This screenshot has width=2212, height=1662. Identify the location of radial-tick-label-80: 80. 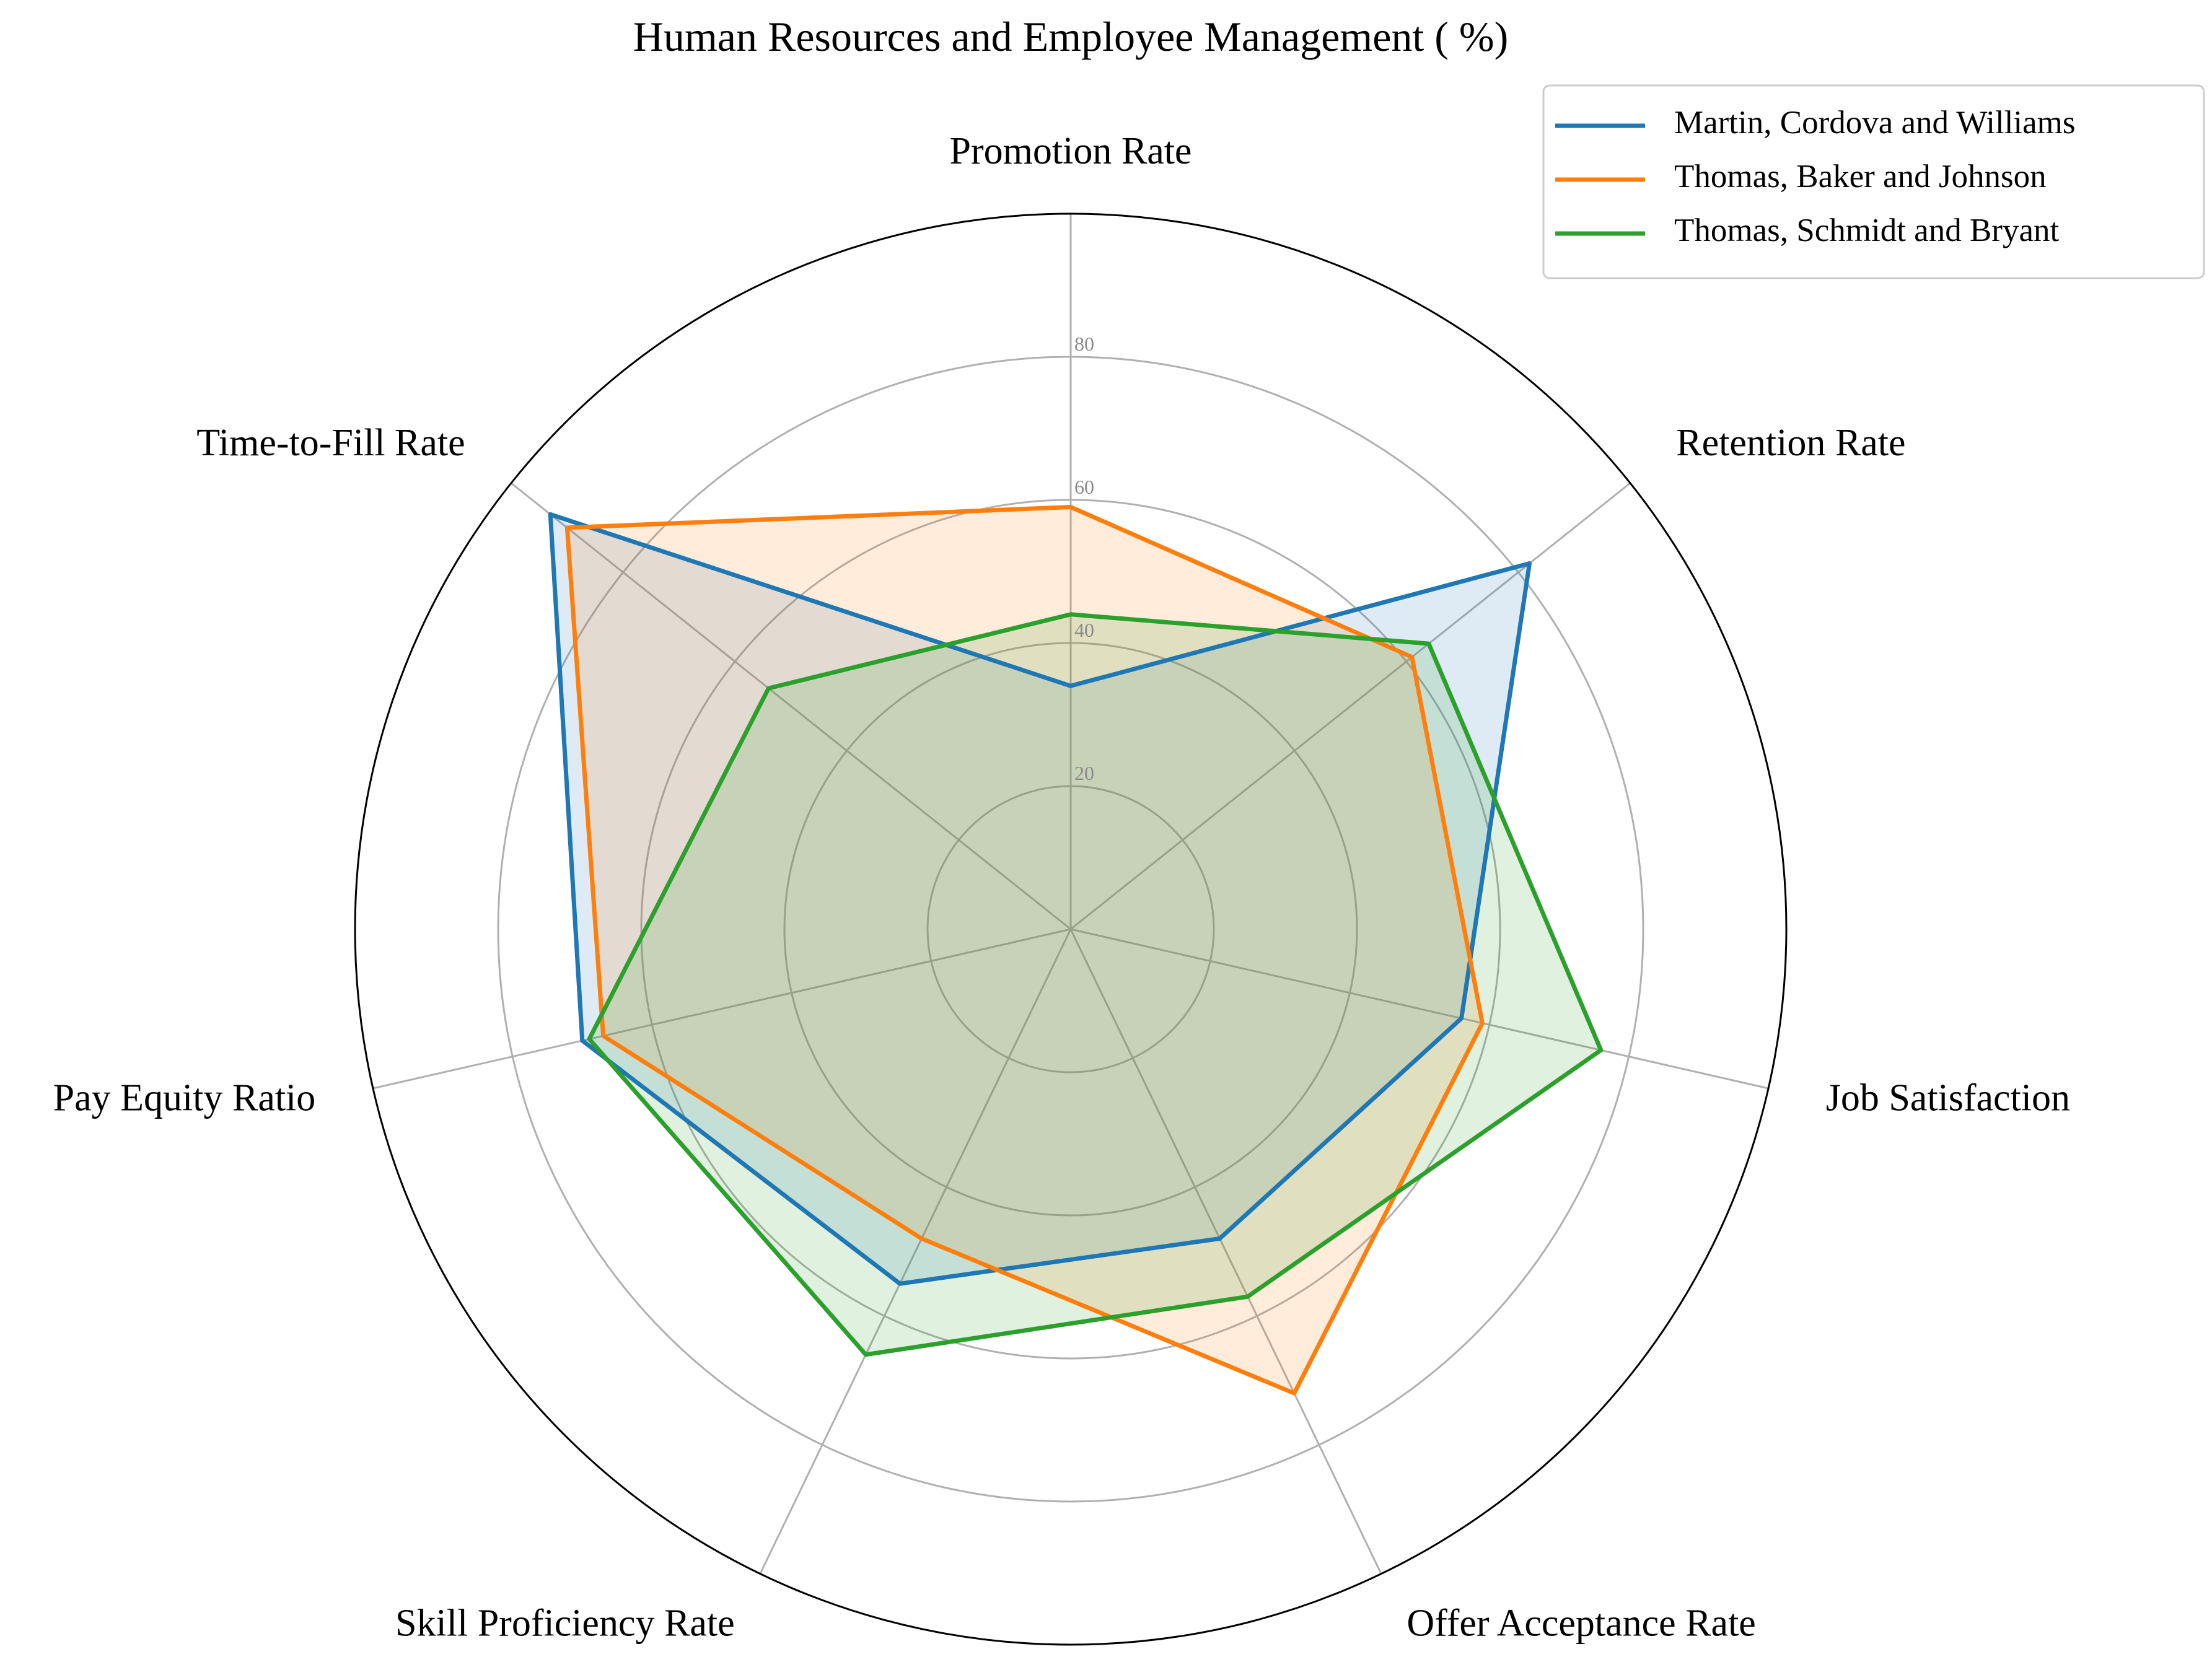
(1084, 344).